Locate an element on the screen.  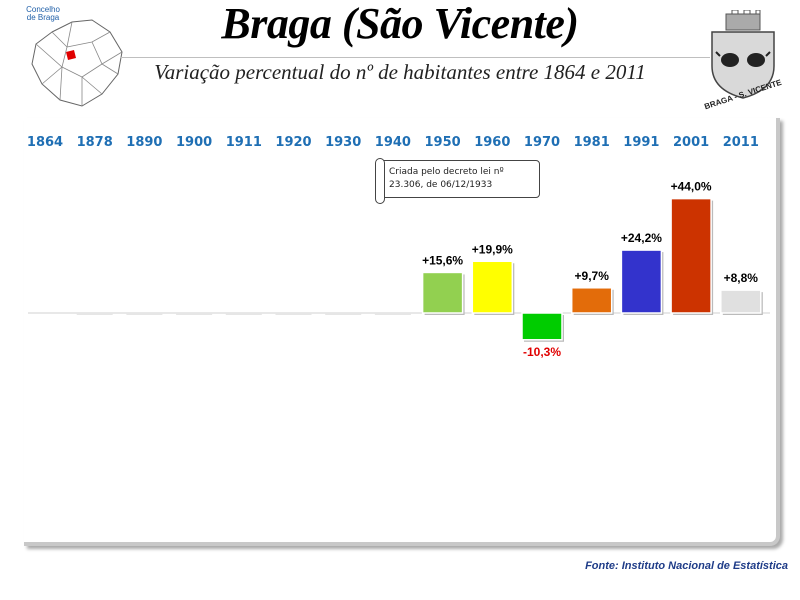
map-icon is located at coordinates (77, 63).